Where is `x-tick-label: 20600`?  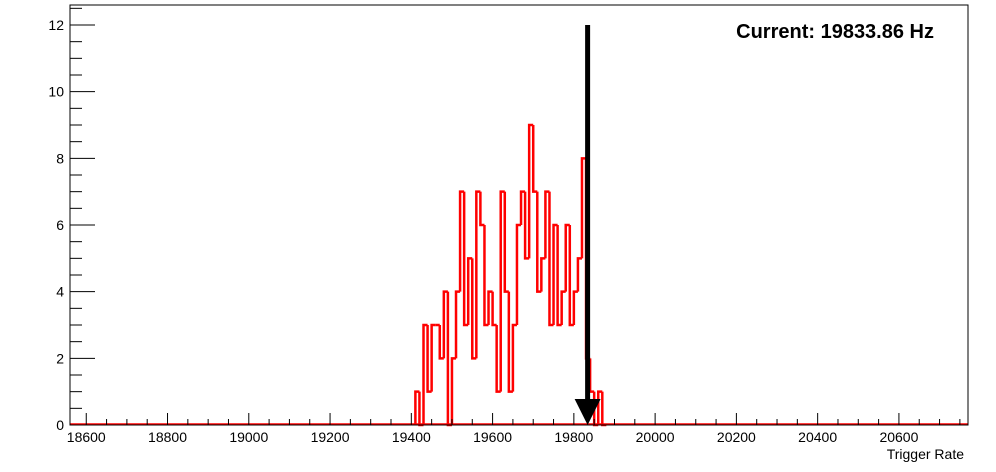 x-tick-label: 20600 is located at coordinates (898, 437).